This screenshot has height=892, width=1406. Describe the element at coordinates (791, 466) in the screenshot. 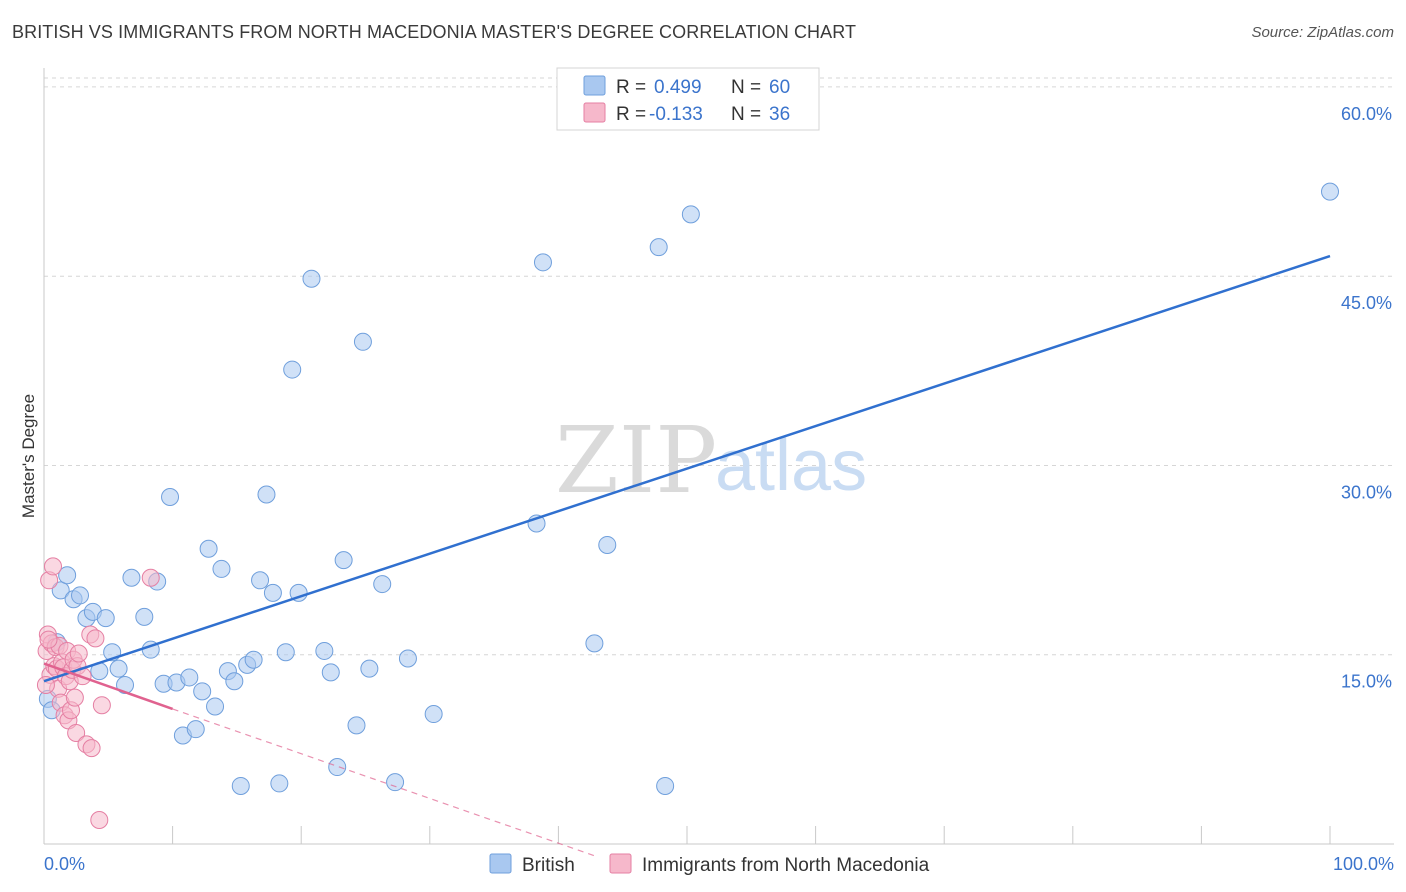

I see `watermark-atlas: atlas` at that location.